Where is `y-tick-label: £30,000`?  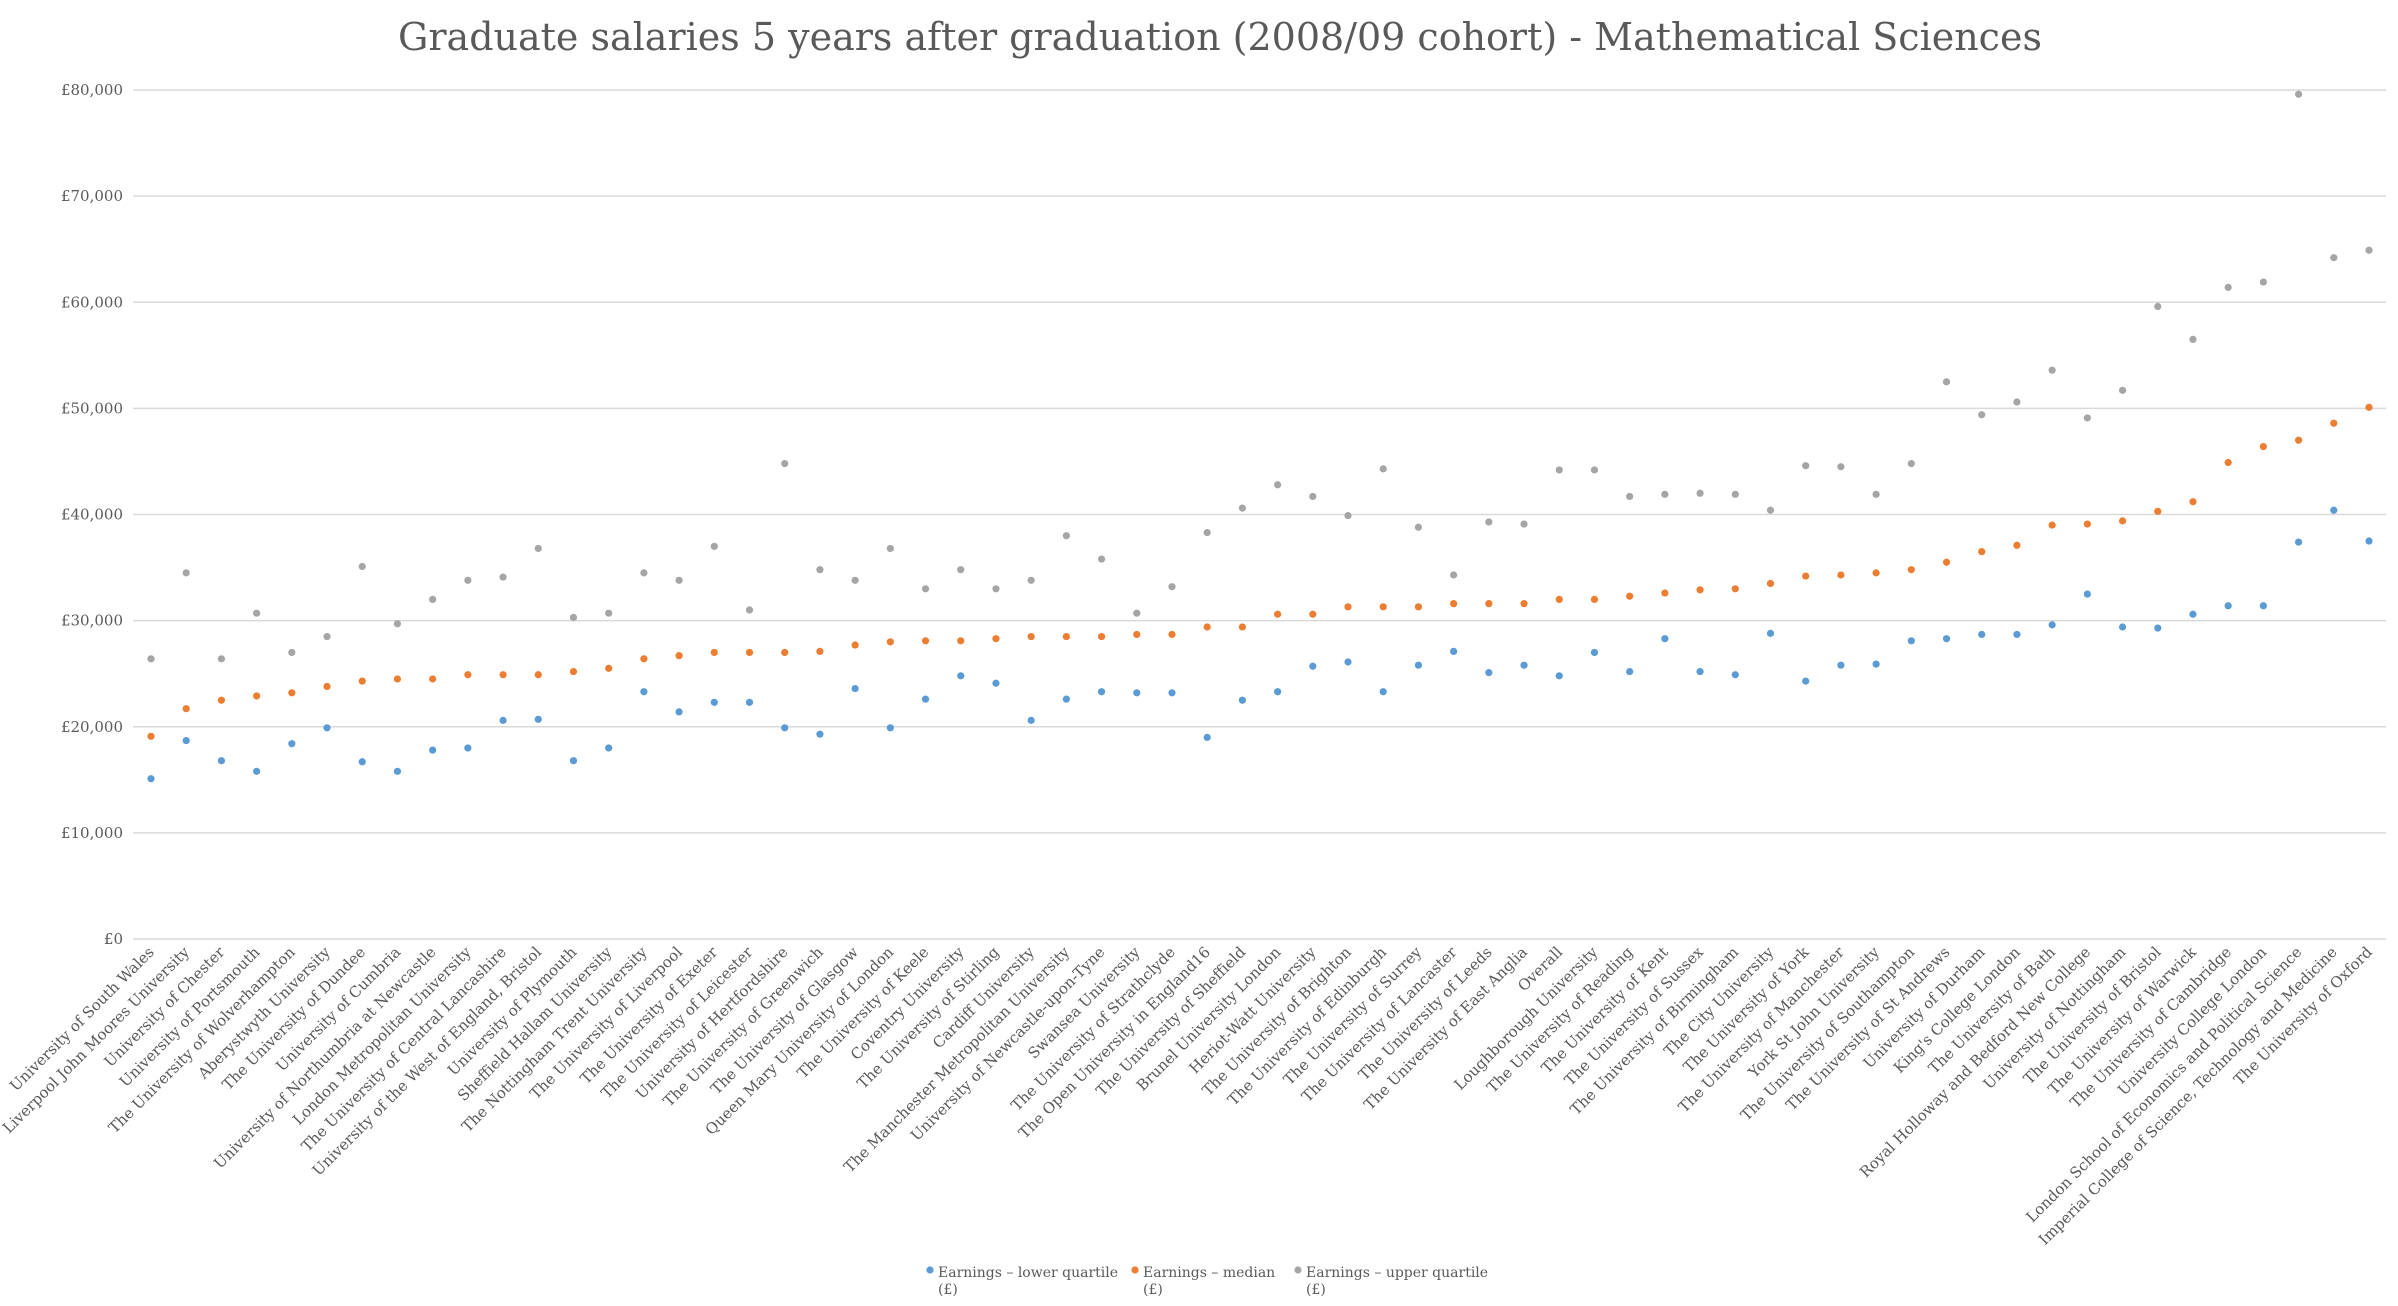 y-tick-label: £30,000 is located at coordinates (92, 621).